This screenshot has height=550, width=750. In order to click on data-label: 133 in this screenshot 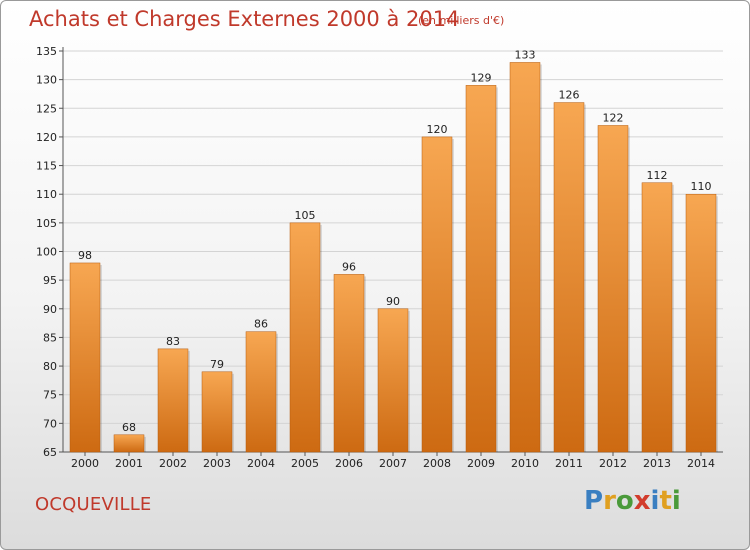, I will do `click(525, 54)`.